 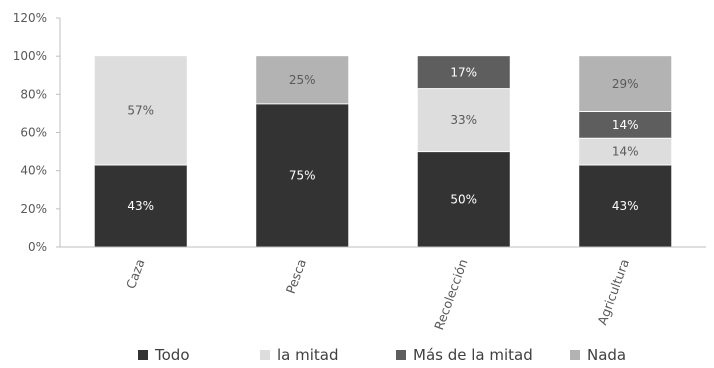 What do you see at coordinates (296, 276) in the screenshot?
I see `x-tick-label: Pesca` at bounding box center [296, 276].